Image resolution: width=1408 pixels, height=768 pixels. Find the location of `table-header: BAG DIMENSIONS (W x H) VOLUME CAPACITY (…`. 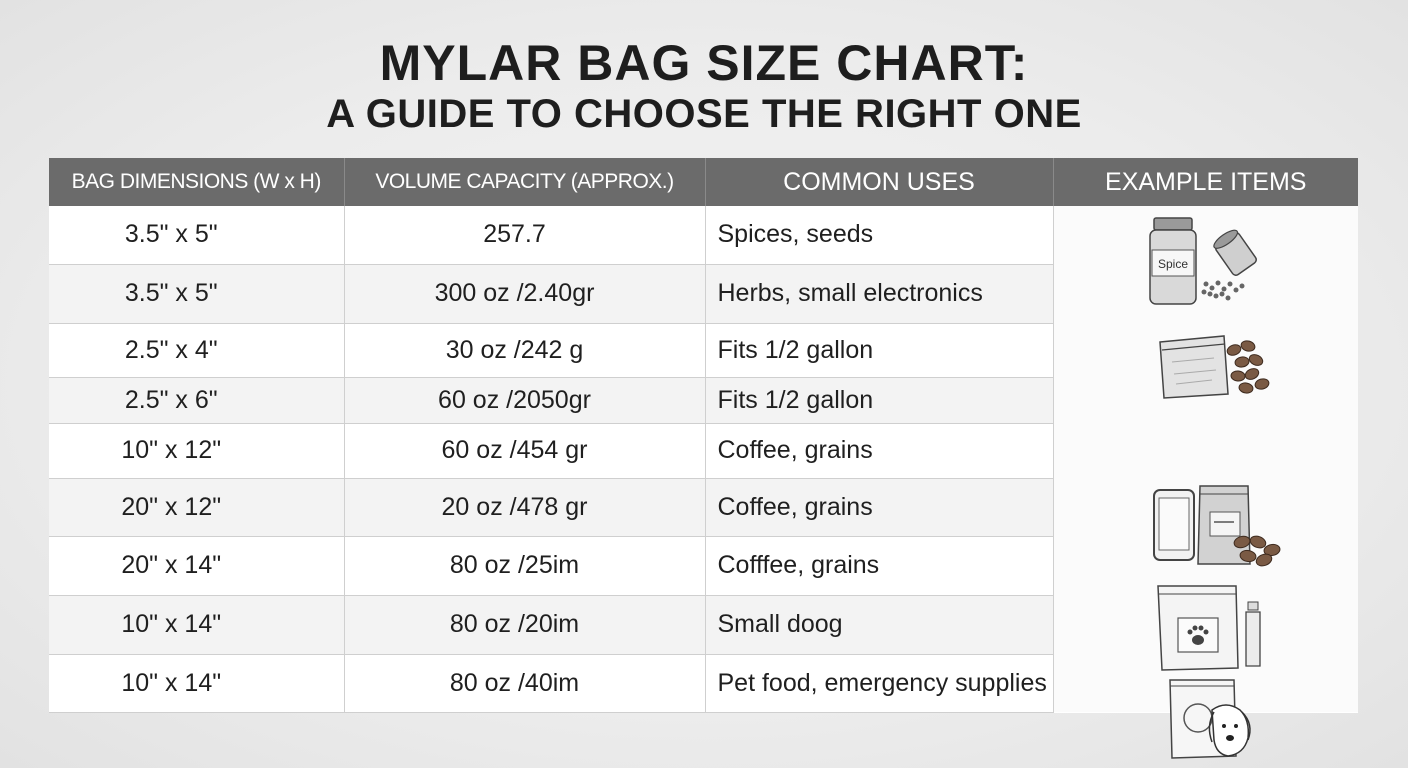

table-header: BAG DIMENSIONS (W x H) VOLUME CAPACITY (… is located at coordinates (703, 182).